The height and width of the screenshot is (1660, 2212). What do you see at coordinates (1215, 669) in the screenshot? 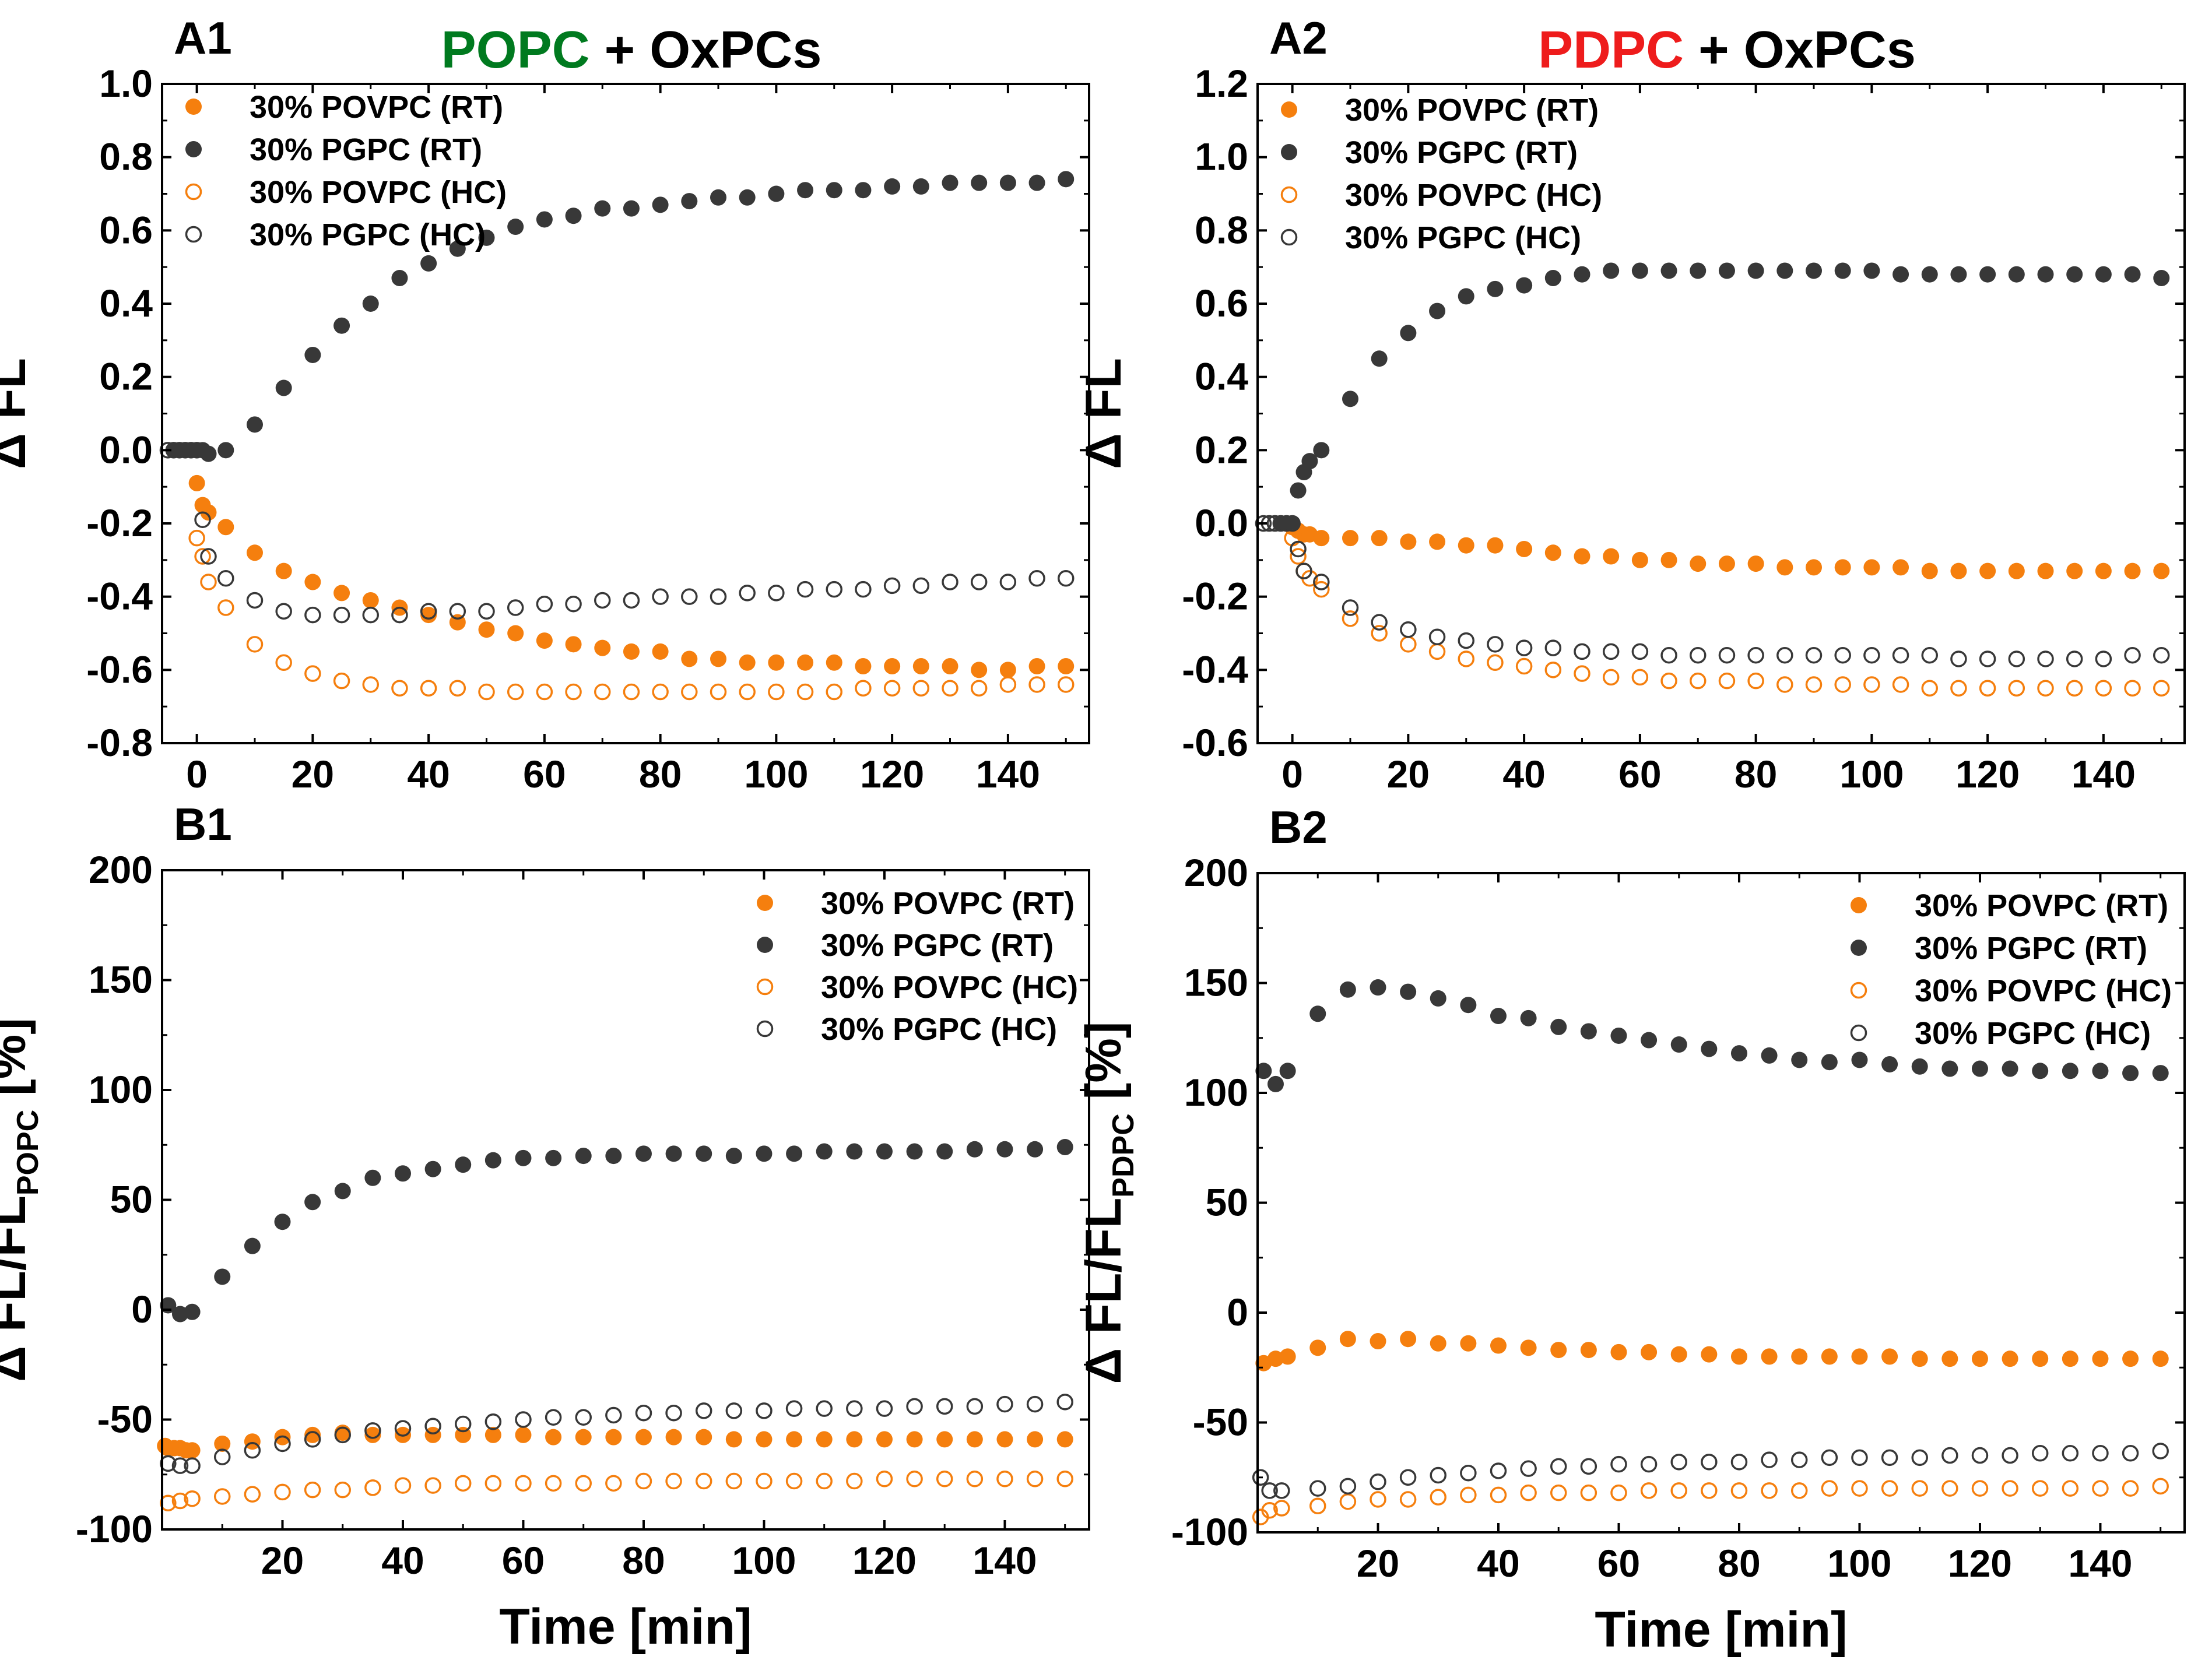
I see `y-tick-label: -0.4` at bounding box center [1215, 669].